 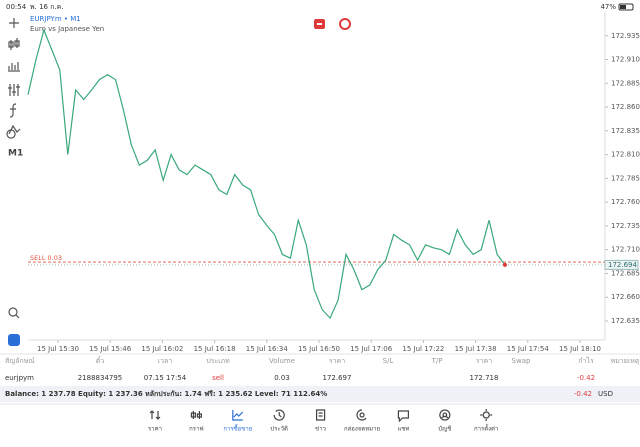 What do you see at coordinates (282, 378) in the screenshot?
I see `table-cell: 0.03` at bounding box center [282, 378].